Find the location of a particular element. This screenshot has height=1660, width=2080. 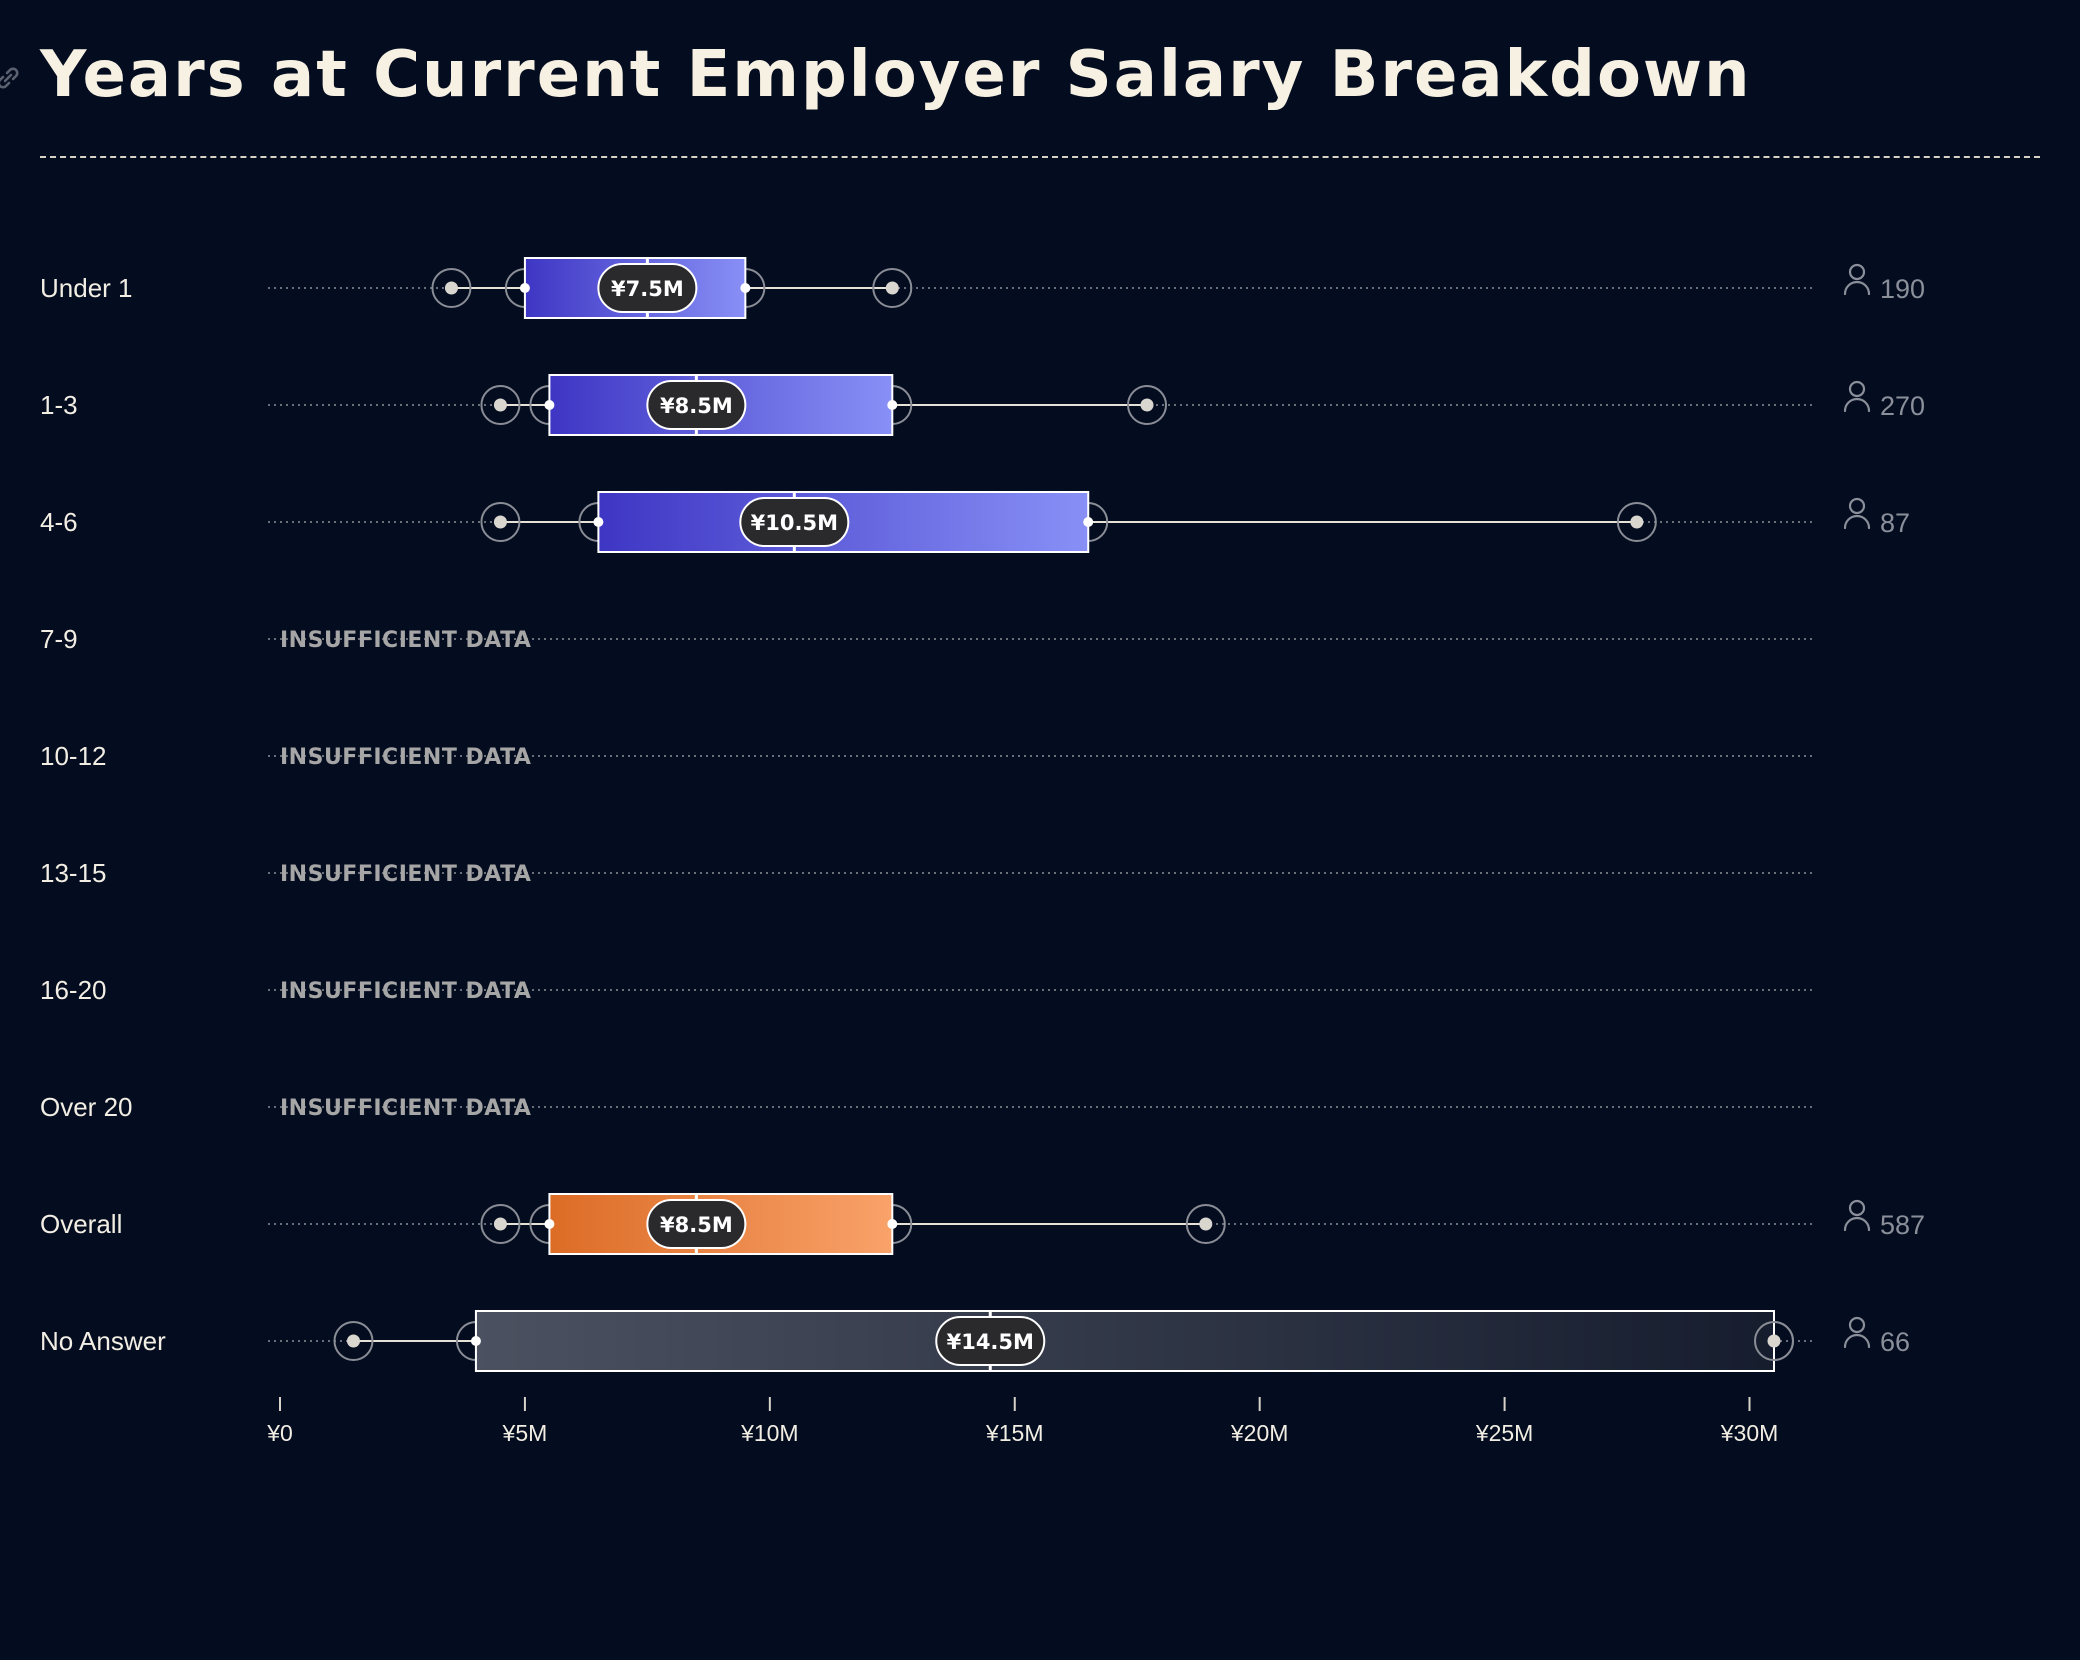

boxplot-row: 16-20 INSUFFICIENT DATA is located at coordinates (926, 990).